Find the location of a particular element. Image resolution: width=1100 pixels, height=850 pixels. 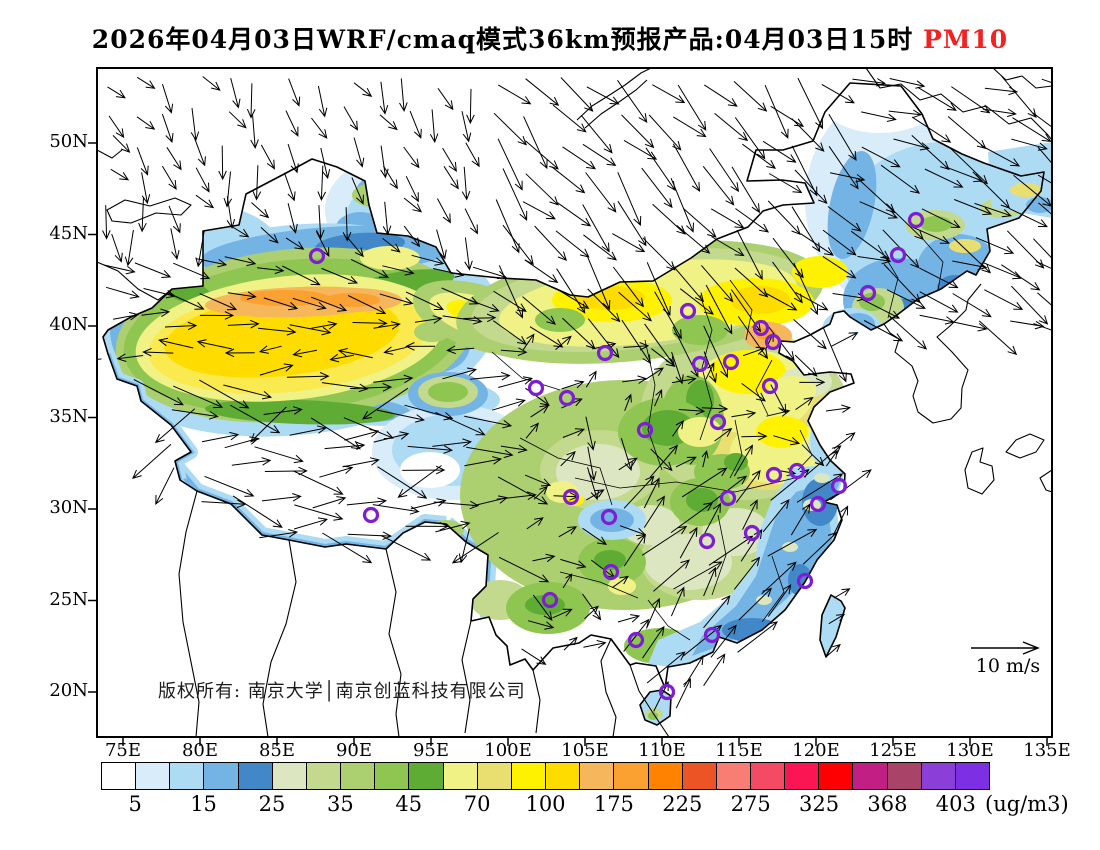

colorbar-tick-label: 225 is located at coordinates (682, 804).